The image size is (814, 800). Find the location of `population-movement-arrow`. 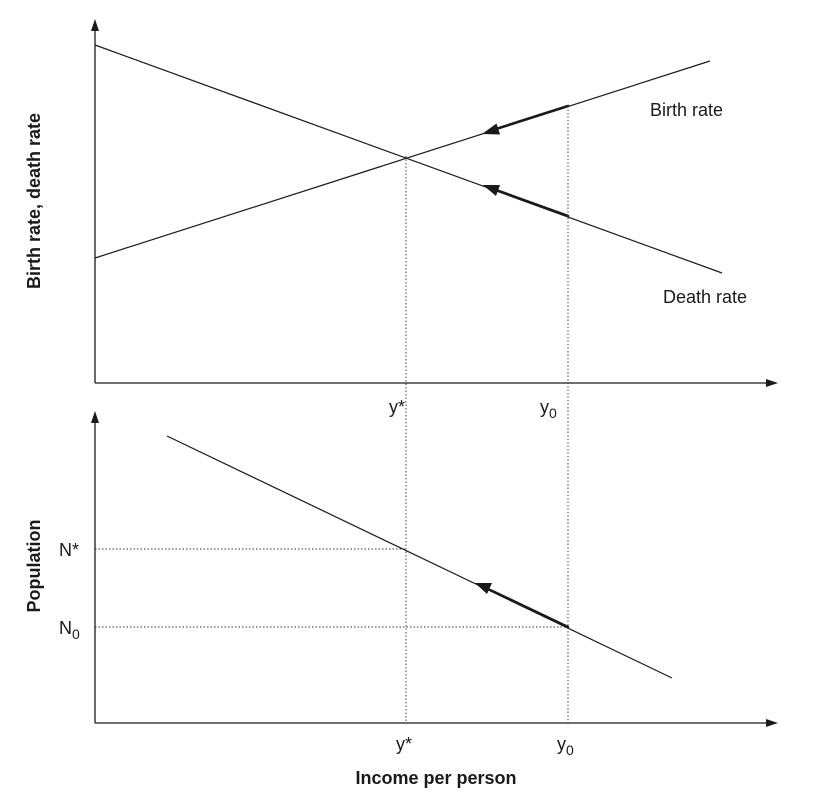

population-movement-arrow is located at coordinates (528, 608).